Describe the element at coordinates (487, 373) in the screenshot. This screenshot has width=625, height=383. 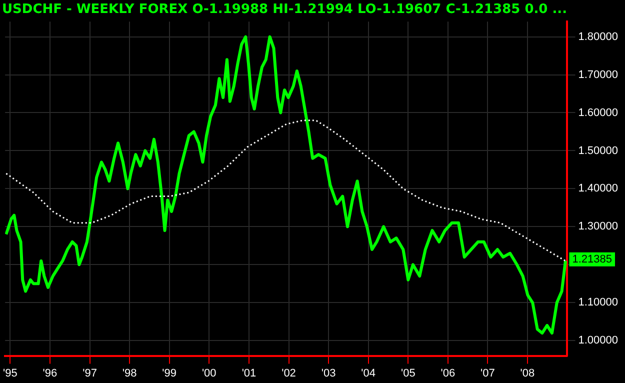
I see `x-tick-label: '07` at that location.